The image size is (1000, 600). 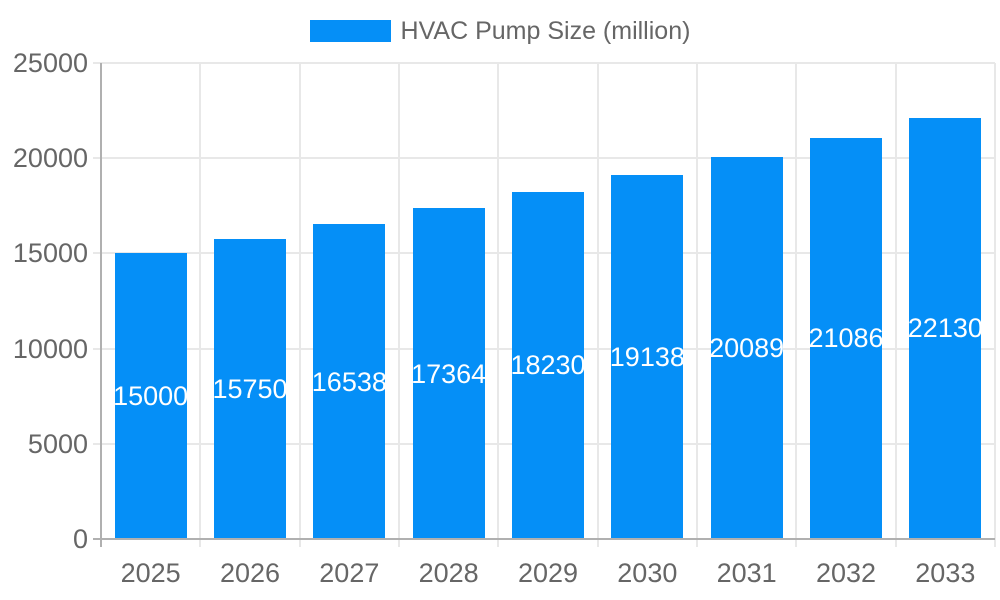 I want to click on legend-label: HVAC Pump Size (million), so click(x=545, y=31).